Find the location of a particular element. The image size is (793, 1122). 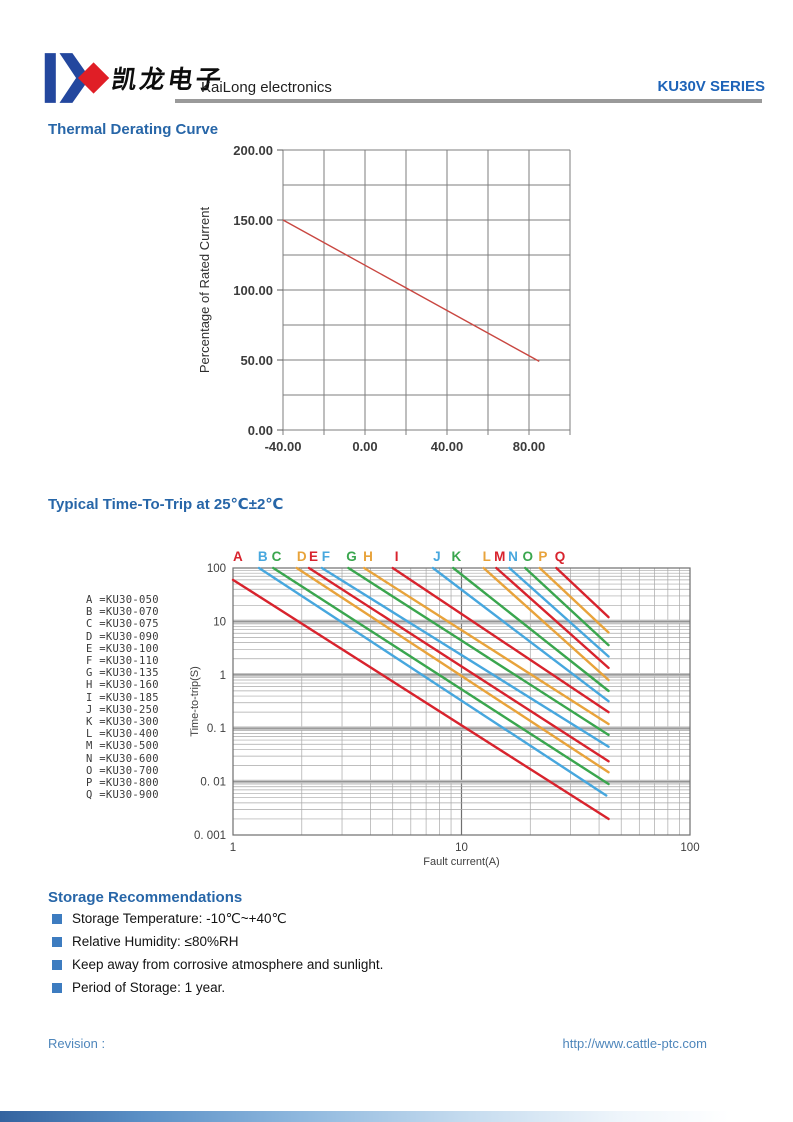

legend-row-G: G =KU30-135 is located at coordinates (122, 673).